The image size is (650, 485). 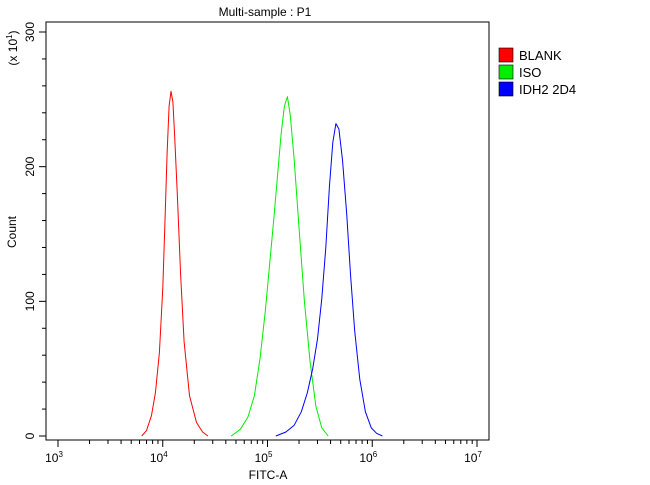 I want to click on x-tick-exp: 7, so click(x=479, y=454).